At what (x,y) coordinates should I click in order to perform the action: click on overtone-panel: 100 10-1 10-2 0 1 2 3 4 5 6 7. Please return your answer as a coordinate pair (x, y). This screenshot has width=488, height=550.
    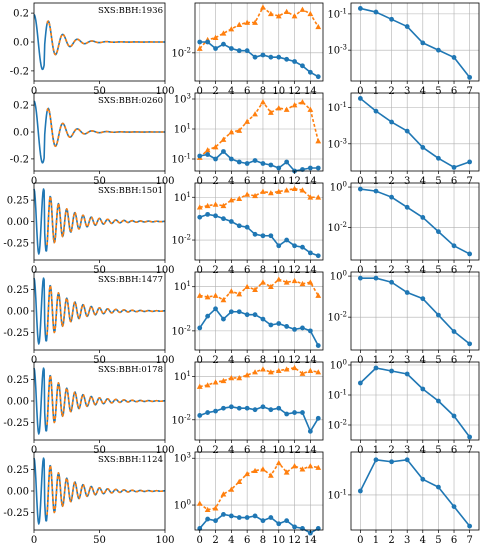
    Looking at the image, I should click on (403, 407).